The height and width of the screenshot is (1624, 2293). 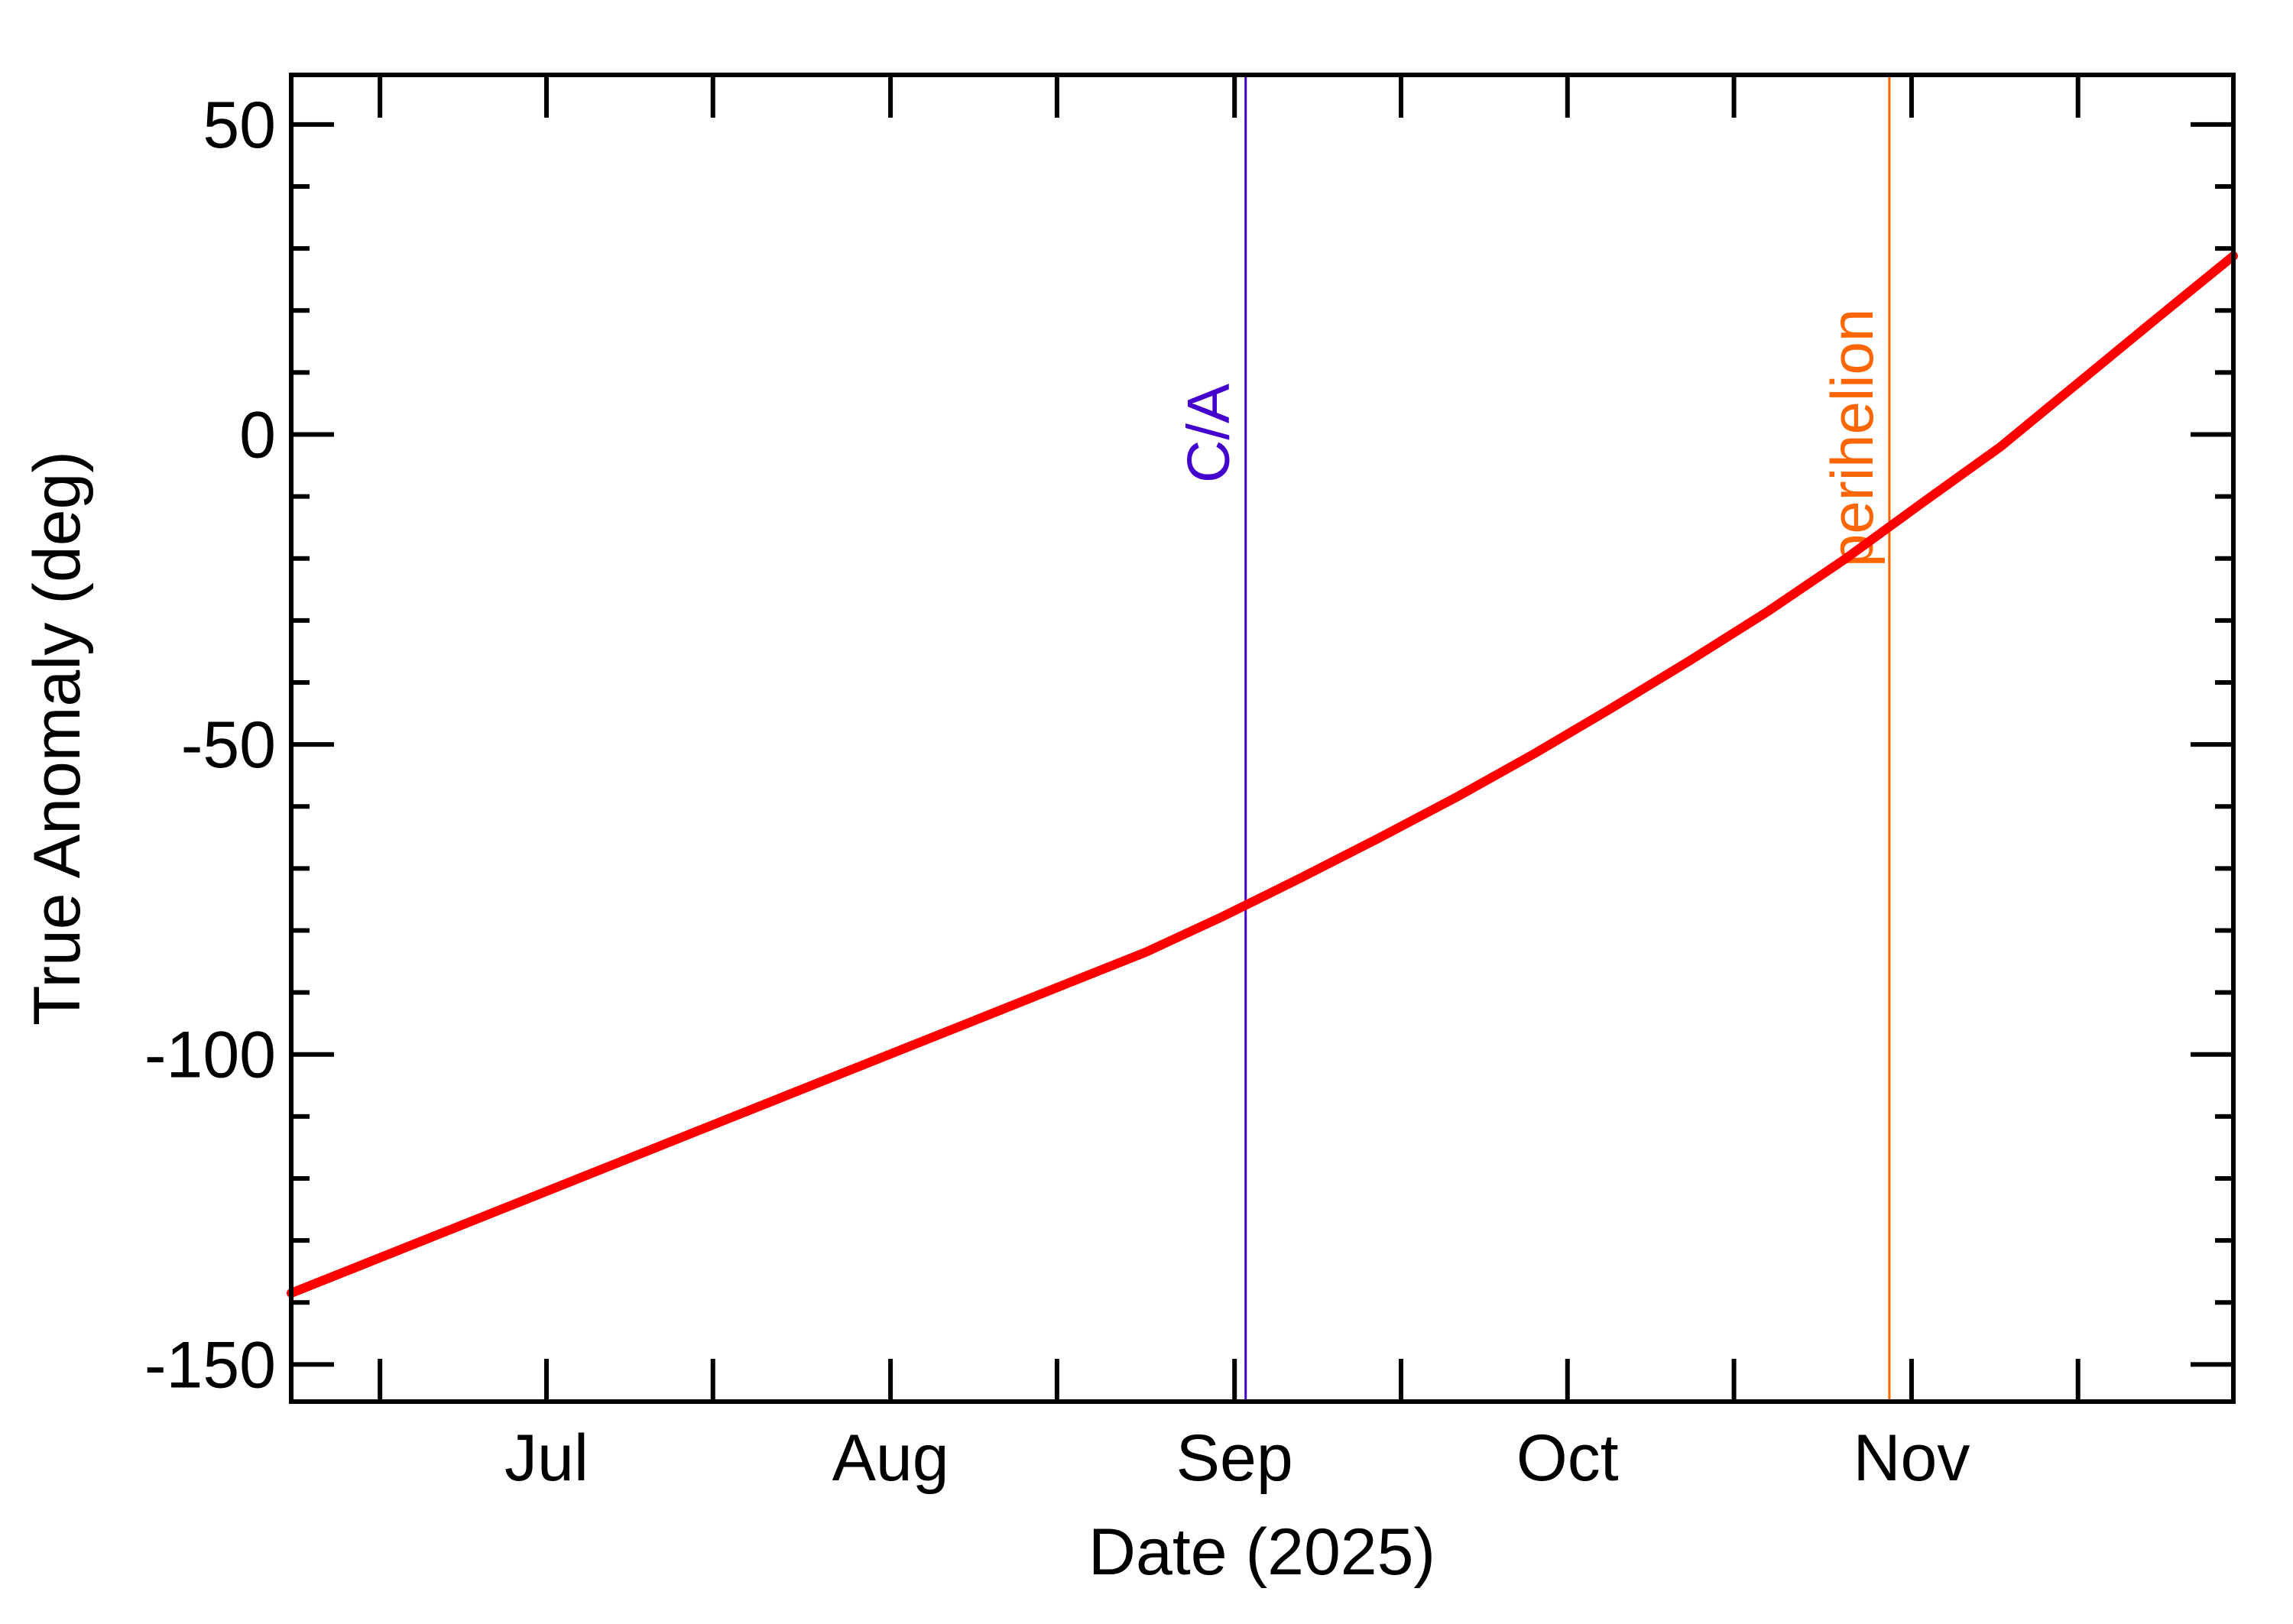 I want to click on y-tick-label--150: -150, so click(x=210, y=1365).